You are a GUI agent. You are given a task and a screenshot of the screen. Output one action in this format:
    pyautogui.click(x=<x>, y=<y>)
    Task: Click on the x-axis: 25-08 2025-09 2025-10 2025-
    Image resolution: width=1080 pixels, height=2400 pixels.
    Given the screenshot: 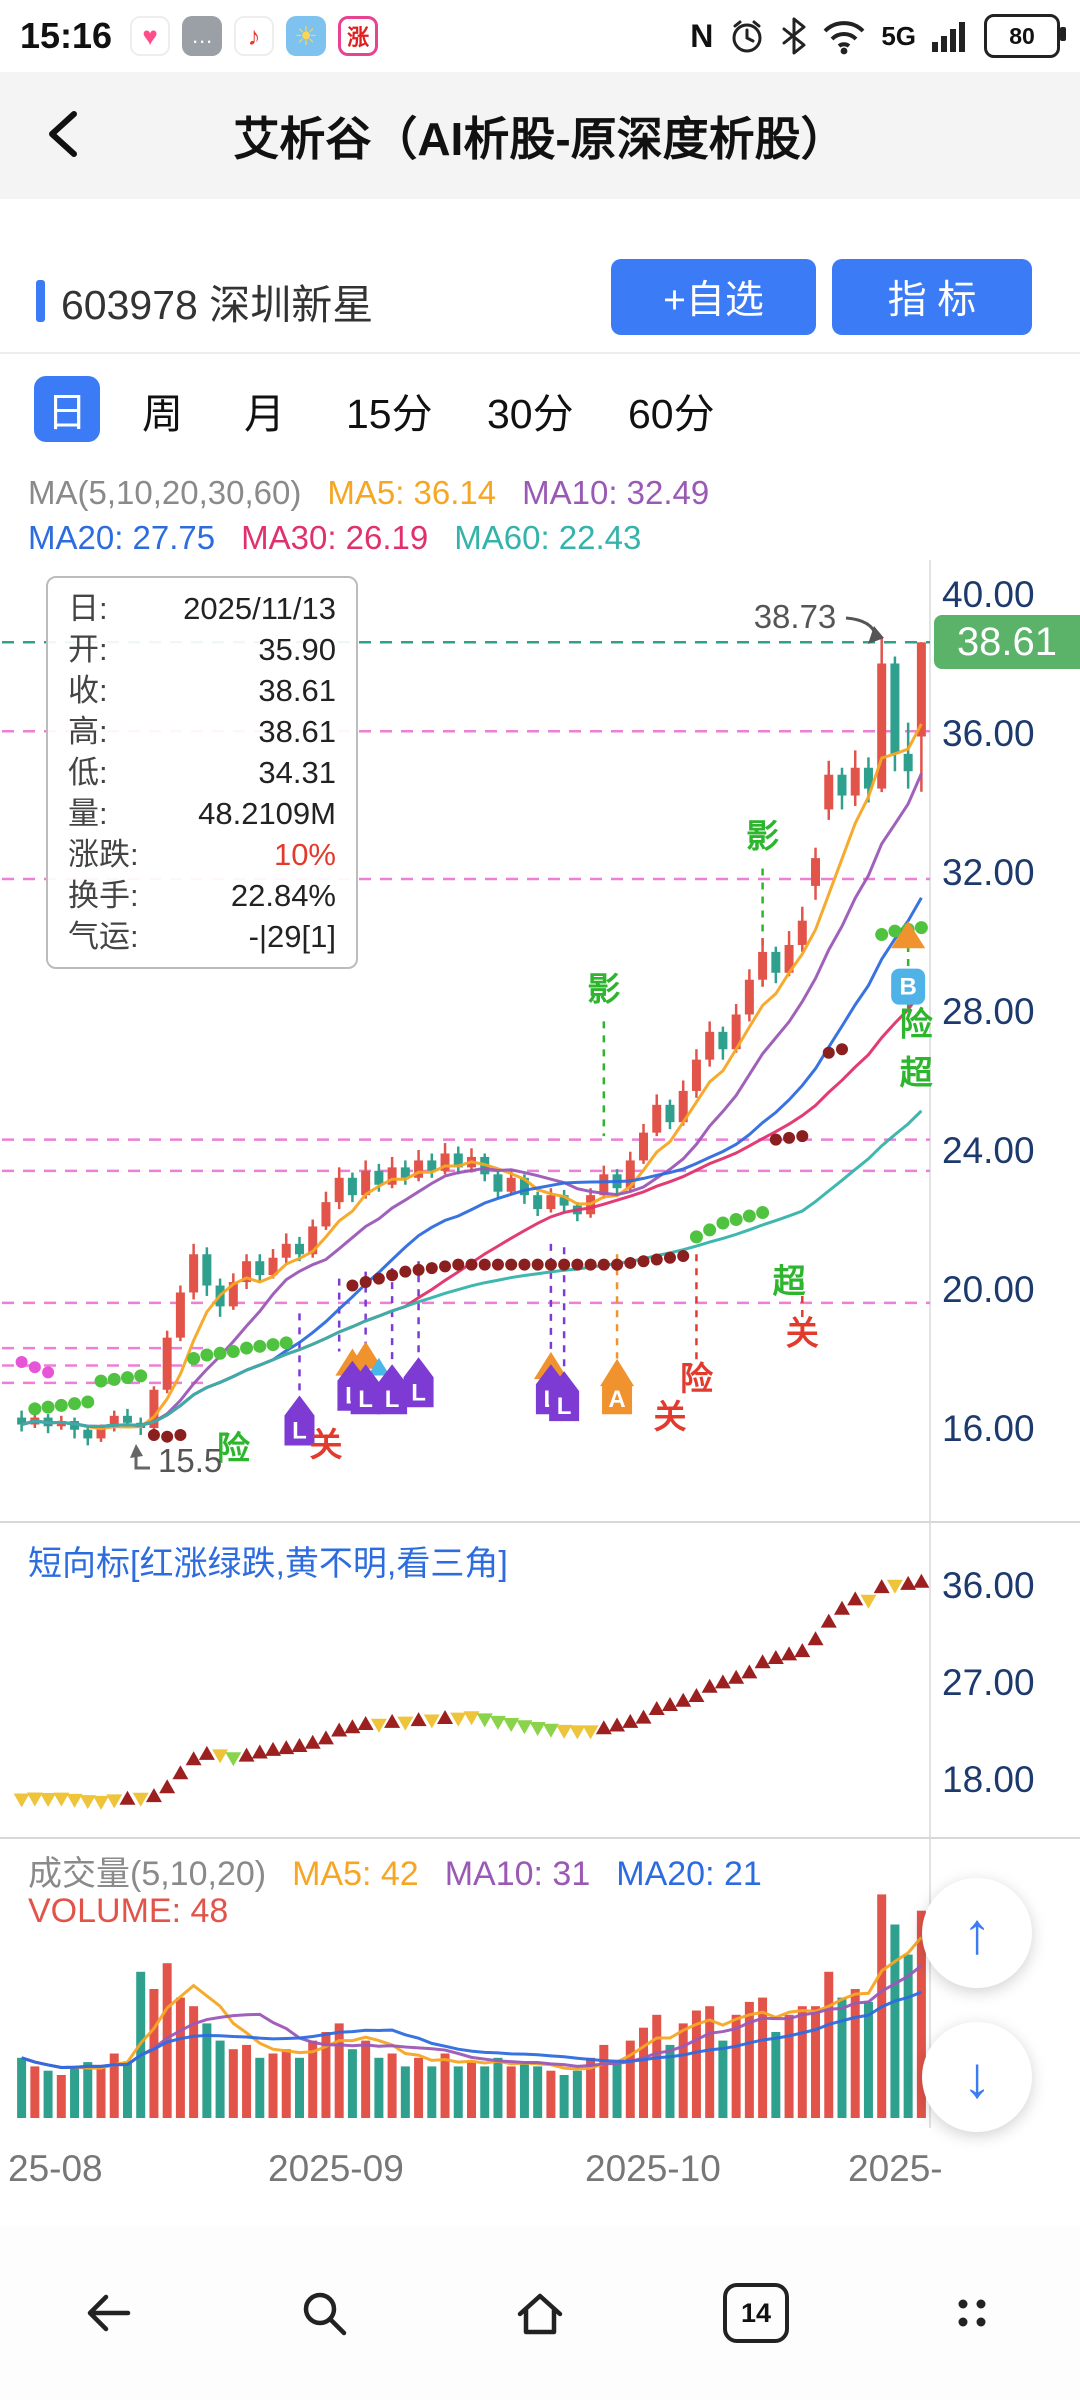 What is the action you would take?
    pyautogui.click(x=540, y=2171)
    